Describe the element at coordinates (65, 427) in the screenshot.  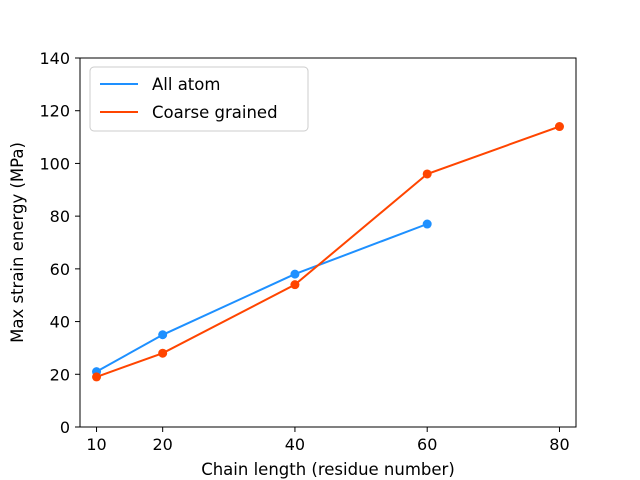
I see `y-tick-label: 0` at that location.